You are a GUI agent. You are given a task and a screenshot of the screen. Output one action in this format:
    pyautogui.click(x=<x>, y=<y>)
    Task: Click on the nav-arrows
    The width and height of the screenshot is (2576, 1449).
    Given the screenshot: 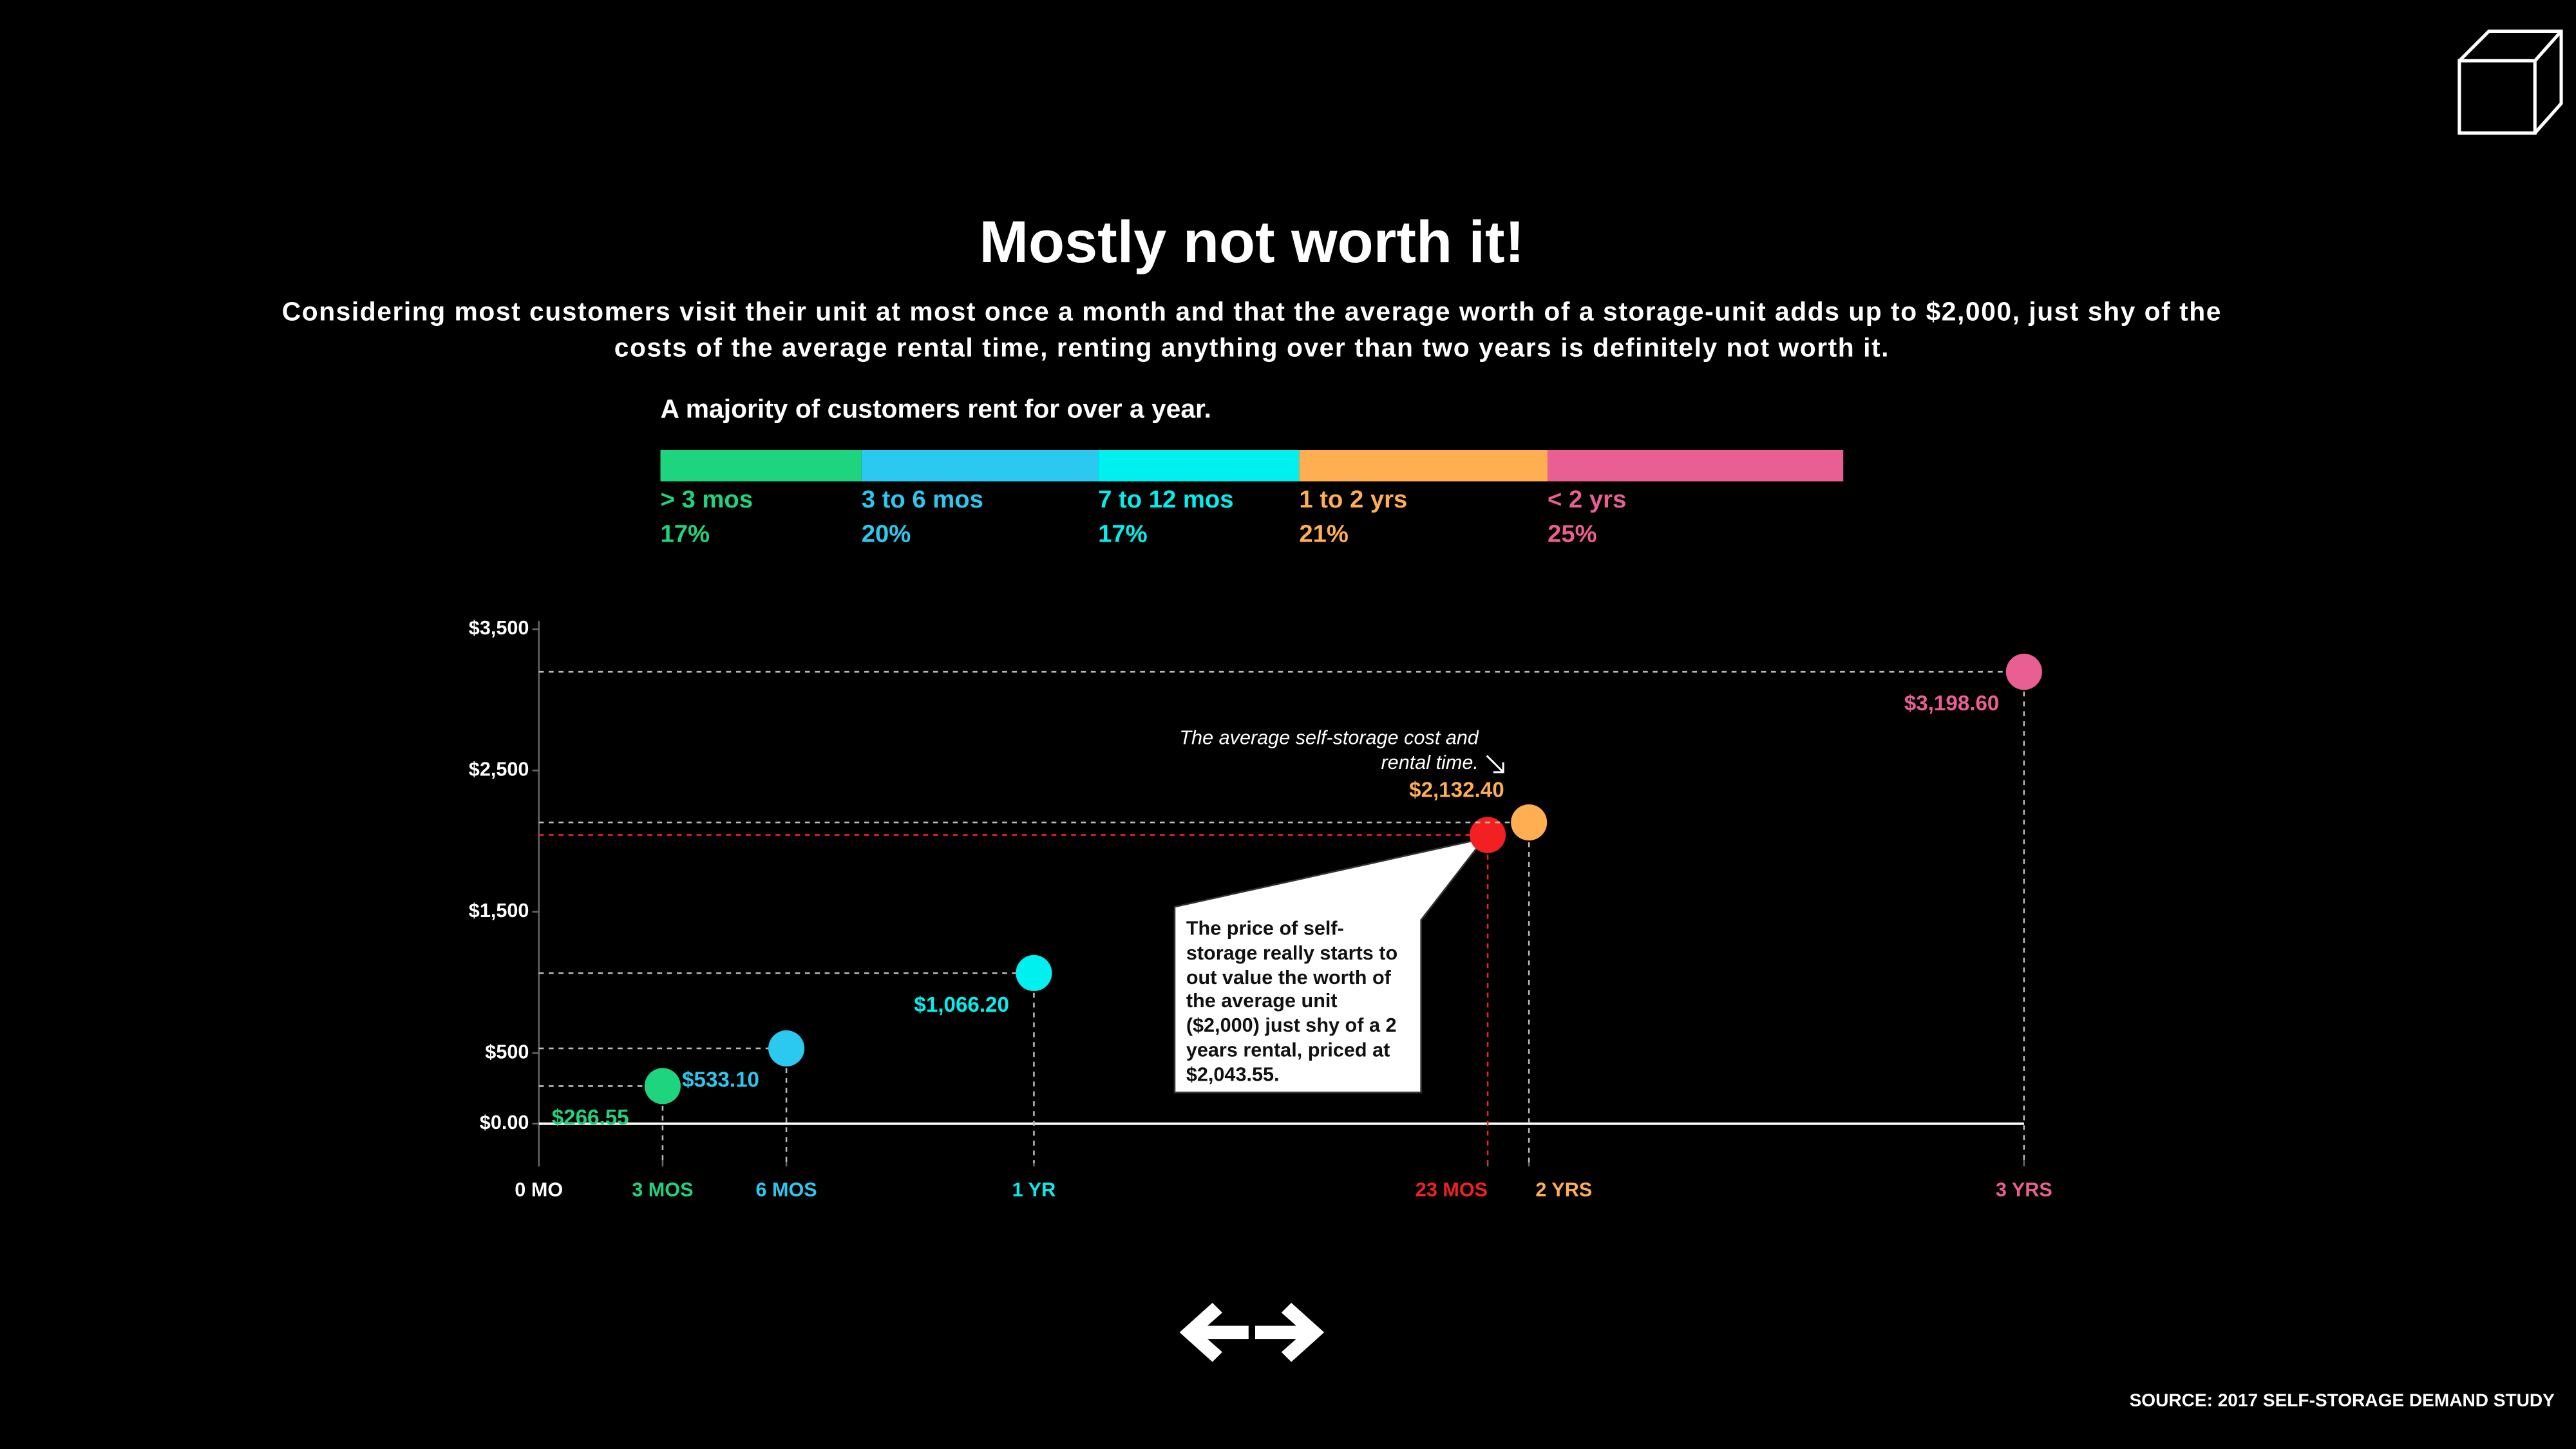 What is the action you would take?
    pyautogui.click(x=1252, y=1332)
    